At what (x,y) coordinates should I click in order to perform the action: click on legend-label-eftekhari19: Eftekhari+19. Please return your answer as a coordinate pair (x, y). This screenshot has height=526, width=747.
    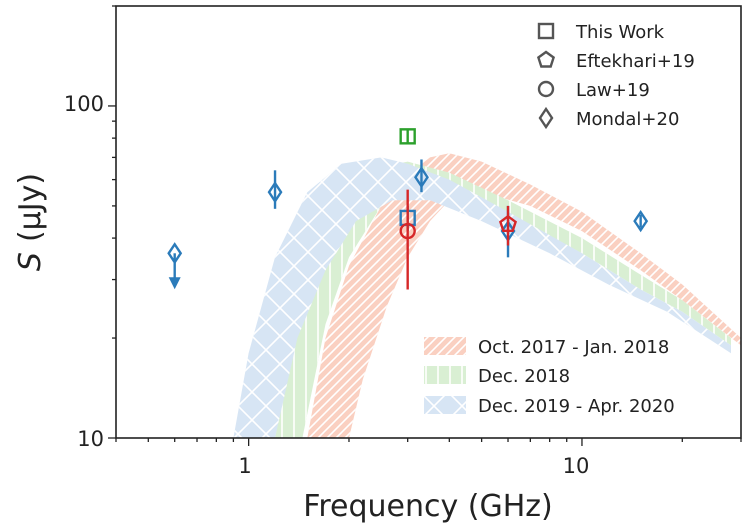
    Looking at the image, I should click on (635, 61).